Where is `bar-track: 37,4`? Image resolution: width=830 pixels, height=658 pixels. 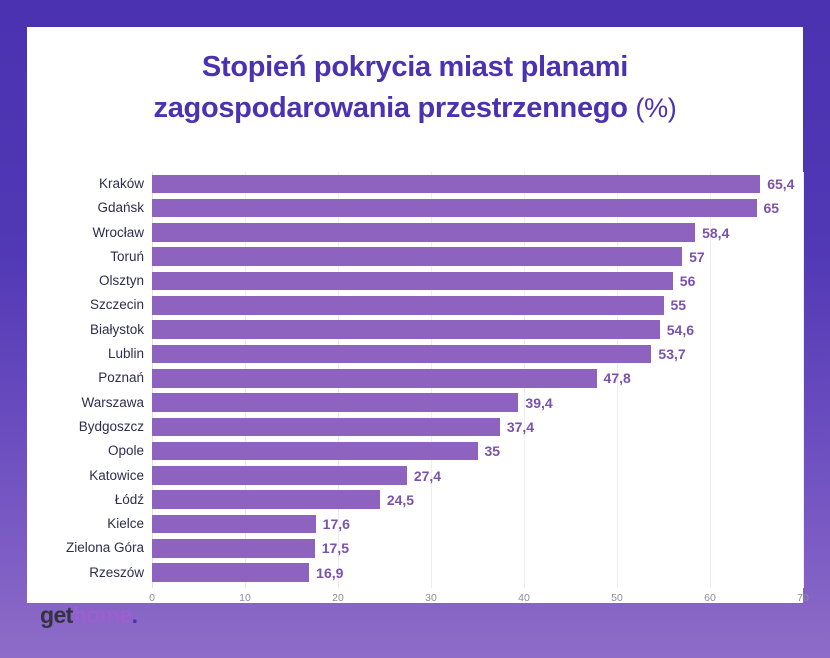
bar-track: 37,4 is located at coordinates (477, 427).